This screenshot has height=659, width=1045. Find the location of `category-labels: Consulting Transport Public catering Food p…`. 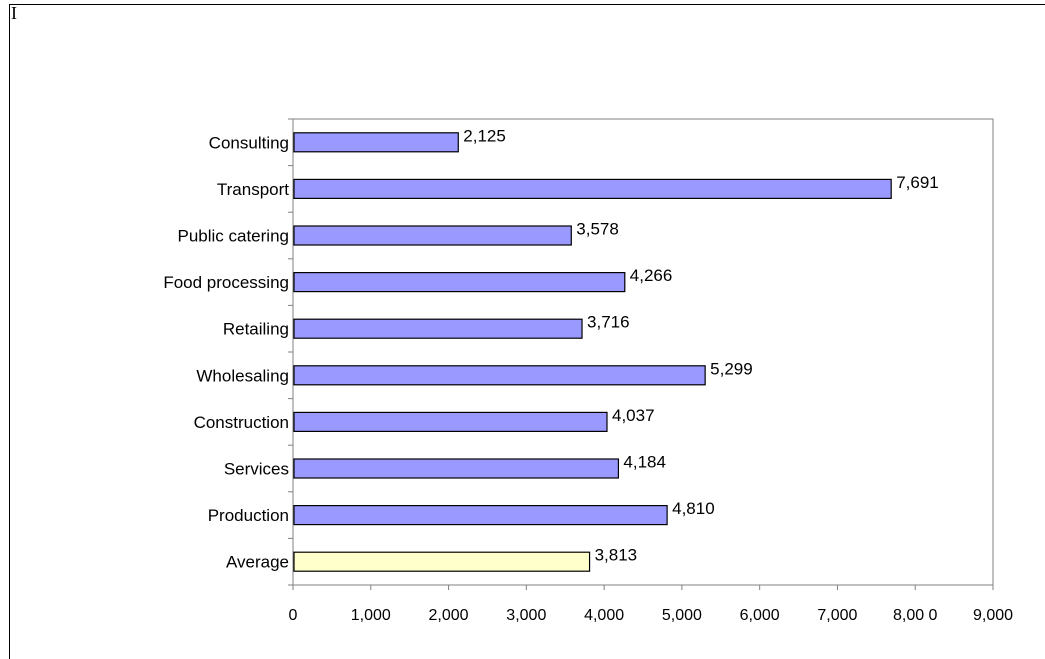

category-labels: Consulting Transport Public catering Food p… is located at coordinates (226, 352).